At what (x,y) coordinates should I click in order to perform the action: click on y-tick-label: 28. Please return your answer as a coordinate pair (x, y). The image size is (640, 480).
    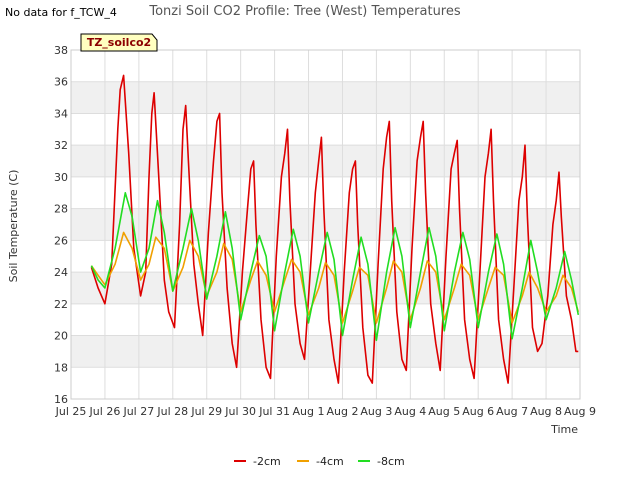
    Looking at the image, I should click on (61, 209).